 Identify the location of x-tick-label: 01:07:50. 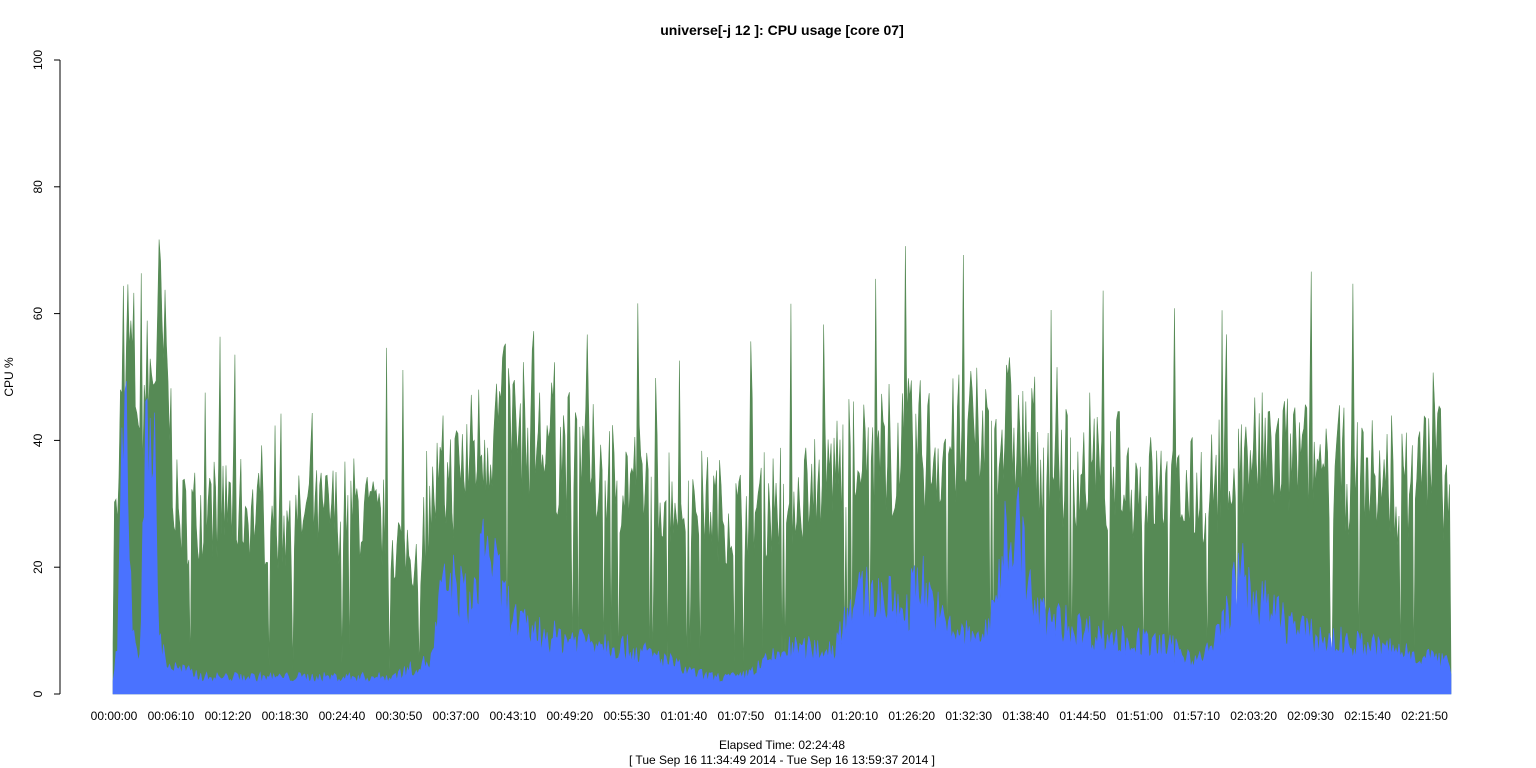
(740, 716).